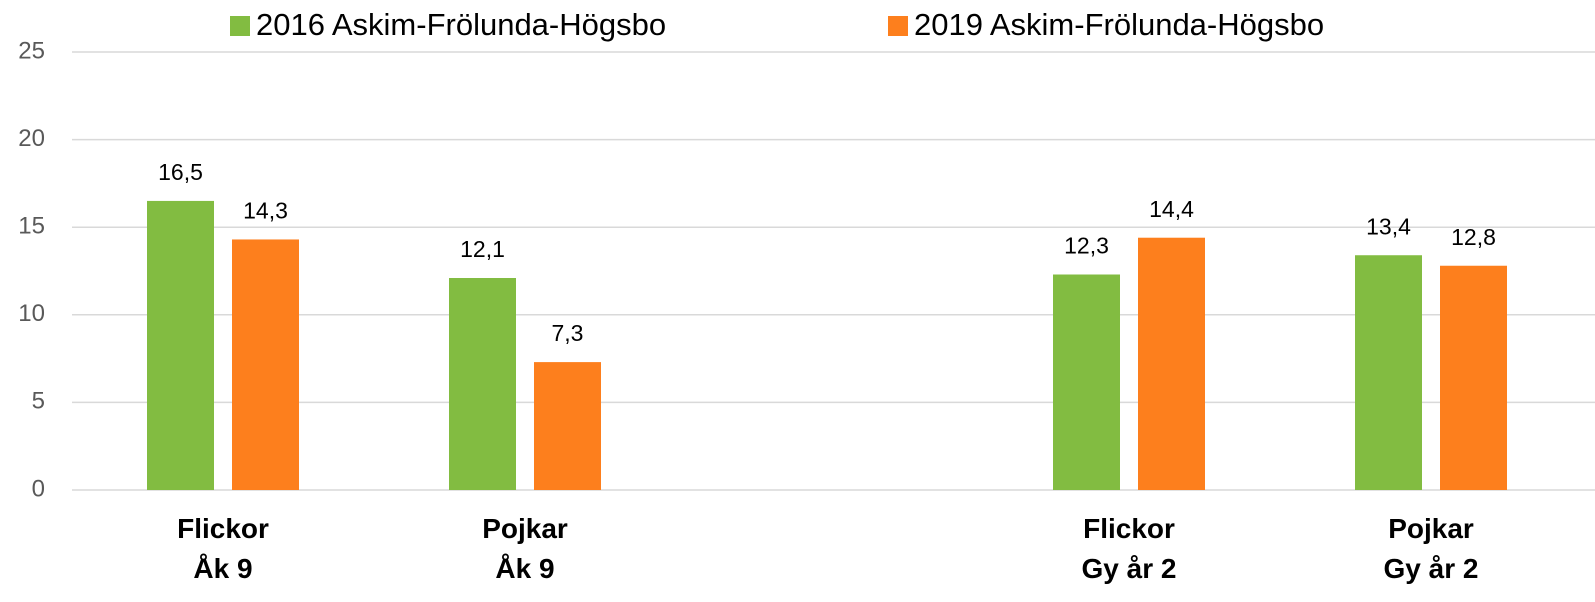  I want to click on legend-label: 2016 Askim-Frölunda-Högsbo, so click(461, 24).